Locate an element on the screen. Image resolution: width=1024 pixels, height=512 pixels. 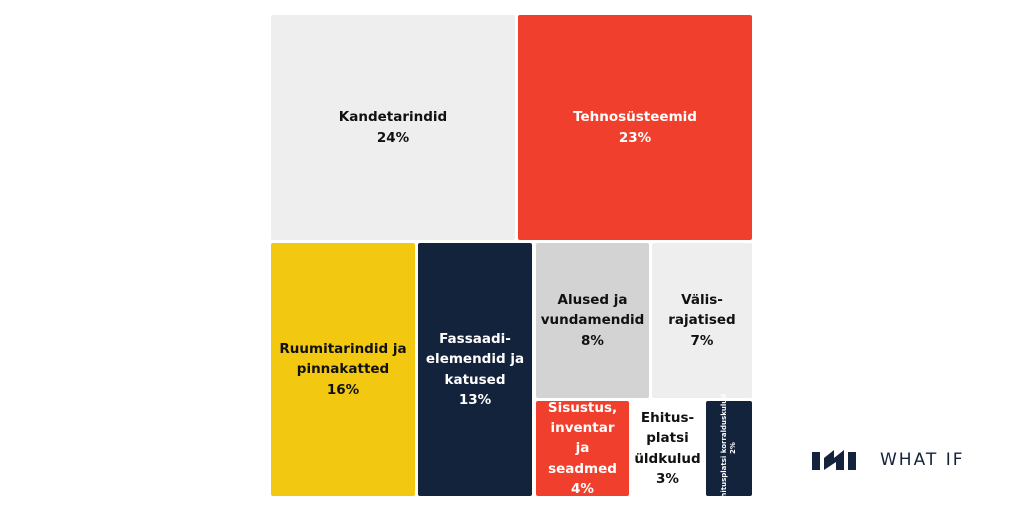
cell-name: Kandetarindid is located at coordinates (393, 117).